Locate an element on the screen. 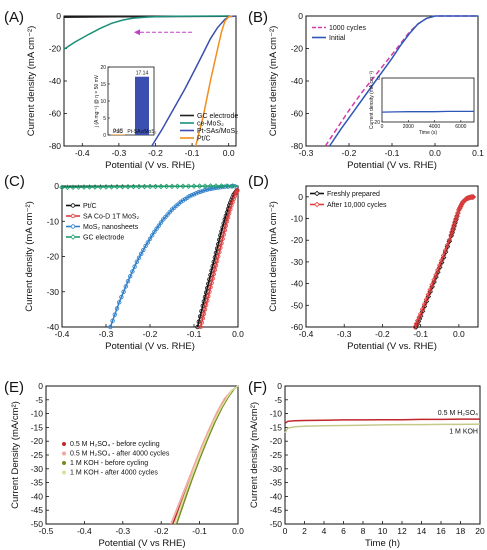 The width and height of the screenshot is (487, 550). y-axis-label: Current density (mA cm⁻²) is located at coordinates (31, 81).